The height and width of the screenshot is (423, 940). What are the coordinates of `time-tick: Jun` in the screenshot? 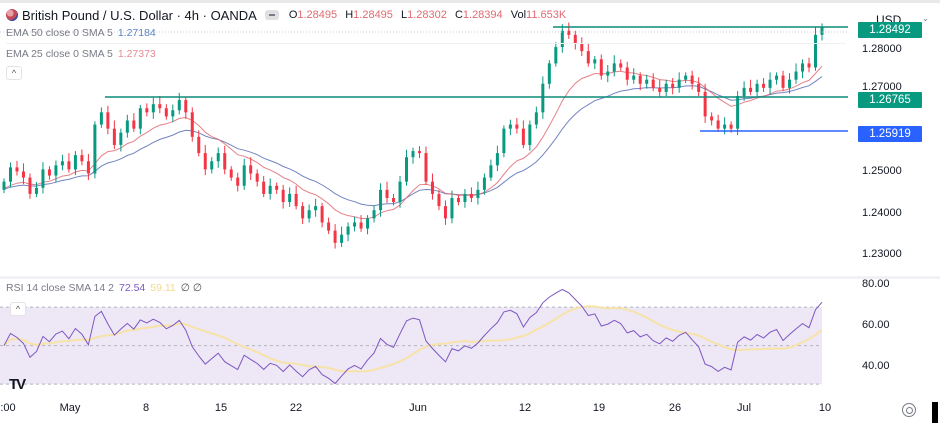 It's located at (418, 408).